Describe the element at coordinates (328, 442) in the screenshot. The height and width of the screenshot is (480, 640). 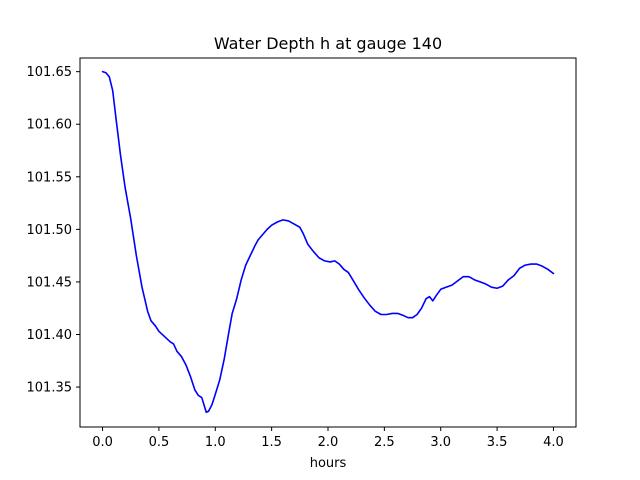
I see `x-tick-label: 2.0` at that location.